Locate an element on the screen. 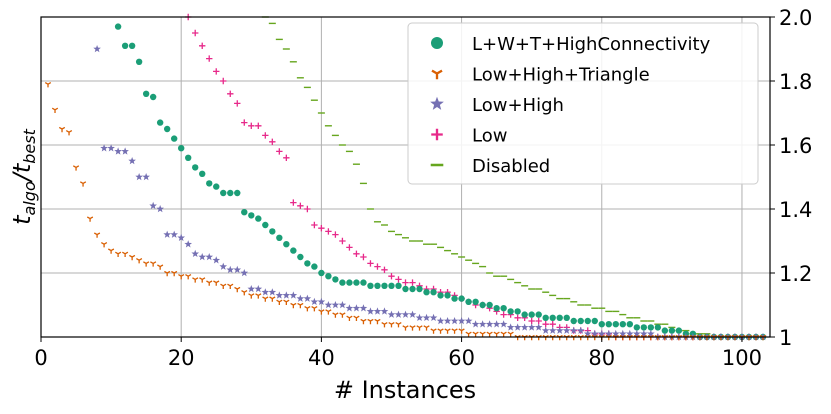 The image size is (831, 414). y-axis-label-sub-best: best is located at coordinates (29, 145).